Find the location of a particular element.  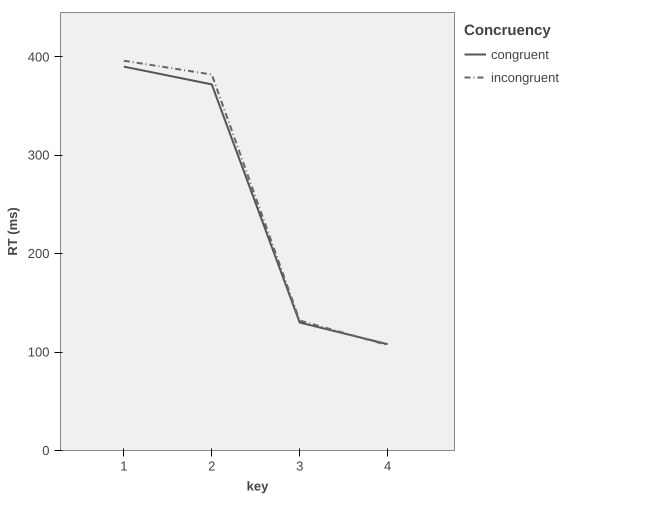

legend-label: incongruent is located at coordinates (525, 77).